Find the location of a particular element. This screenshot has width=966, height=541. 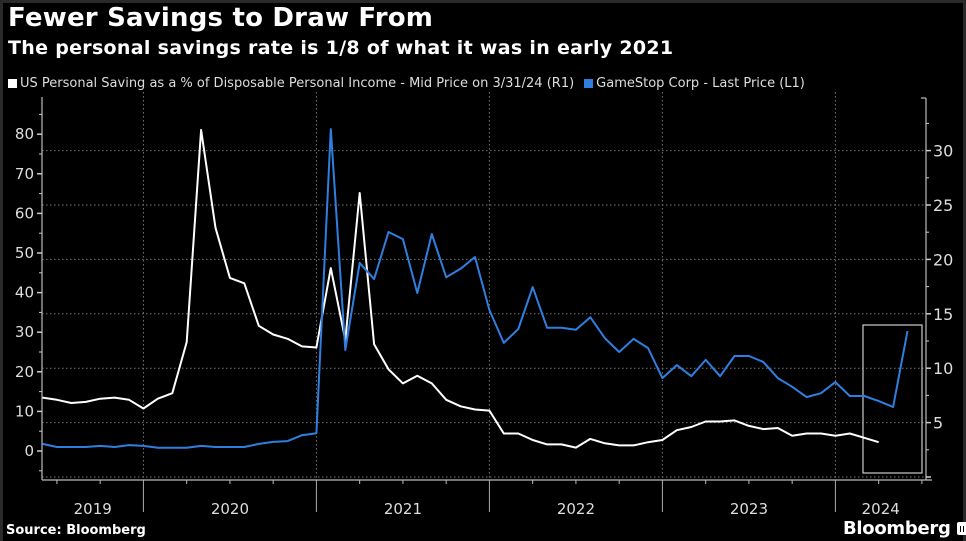

left-axis-label: 10 is located at coordinates (24, 411).